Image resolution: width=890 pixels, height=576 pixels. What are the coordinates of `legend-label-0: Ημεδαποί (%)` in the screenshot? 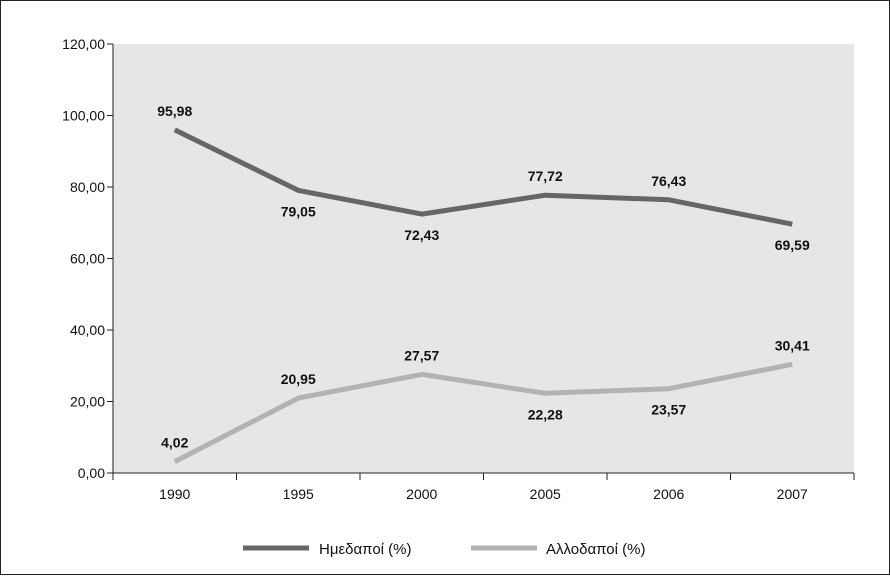 It's located at (365, 549).